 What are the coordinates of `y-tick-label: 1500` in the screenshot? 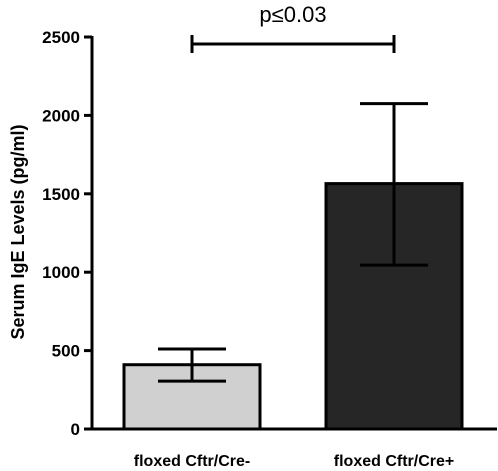 It's located at (61, 194).